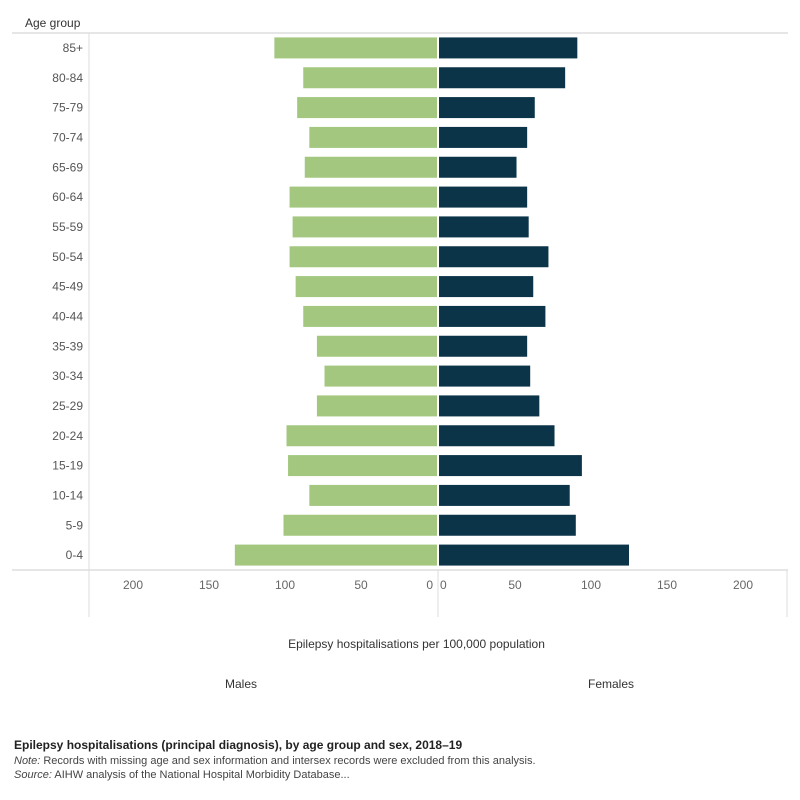  Describe the element at coordinates (67, 167) in the screenshot. I see `category-label: 65-69` at that location.